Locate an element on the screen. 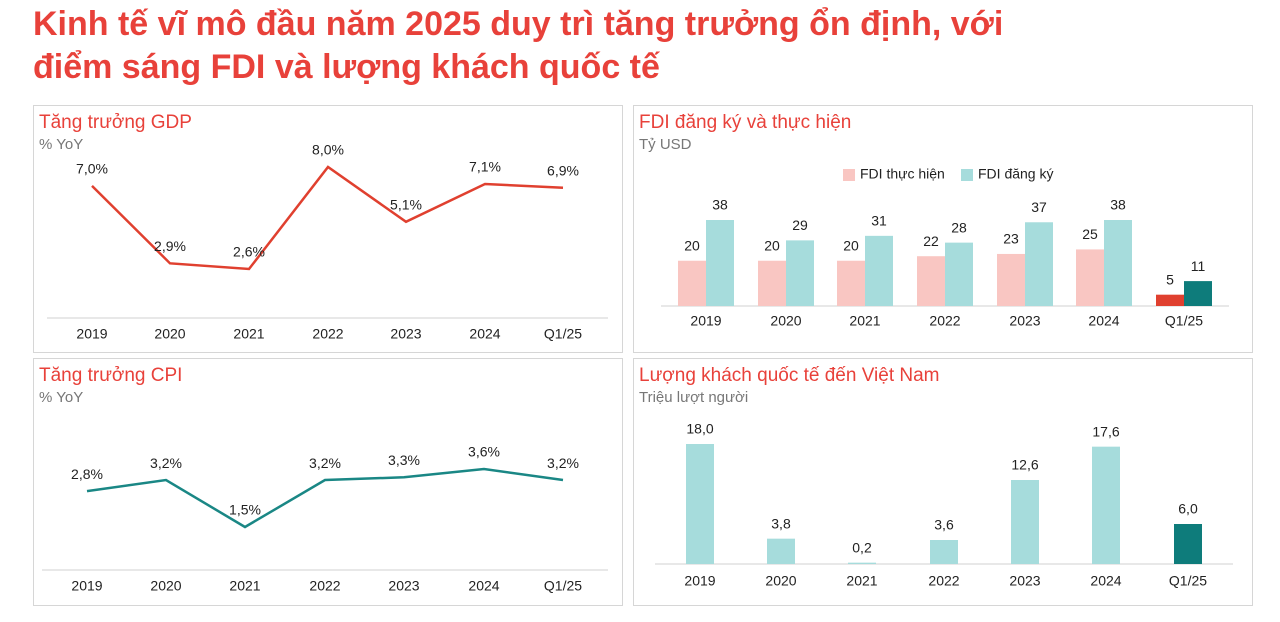 This screenshot has width=1280, height=622. data-label: 29 is located at coordinates (800, 225).